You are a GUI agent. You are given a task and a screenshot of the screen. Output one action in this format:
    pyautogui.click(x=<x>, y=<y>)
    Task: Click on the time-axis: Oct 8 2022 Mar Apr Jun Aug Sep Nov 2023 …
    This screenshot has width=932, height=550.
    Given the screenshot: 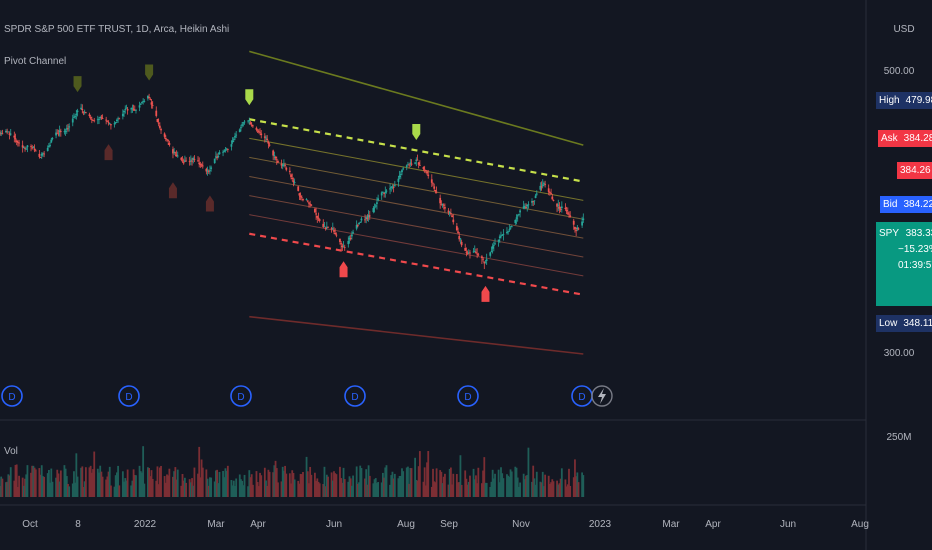 What is the action you would take?
    pyautogui.click(x=445, y=524)
    